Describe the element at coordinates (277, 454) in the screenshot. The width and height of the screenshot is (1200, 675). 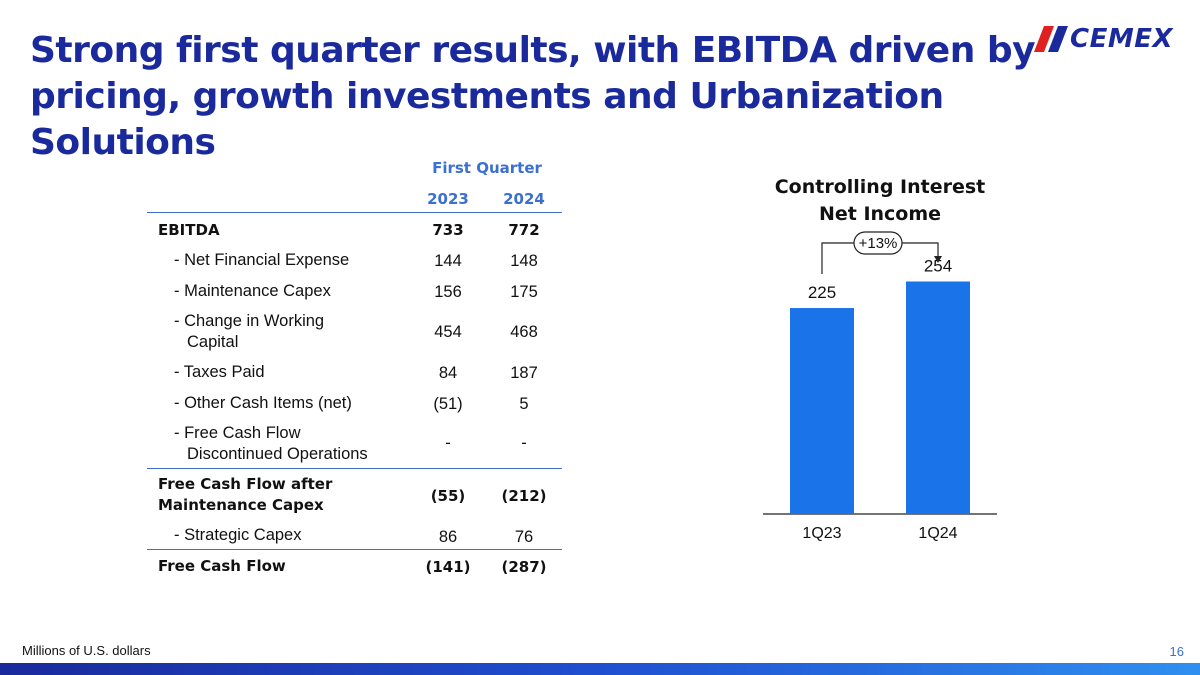
I see `row-label-fcf-discontinued-line2: Discontinued Operations` at that location.